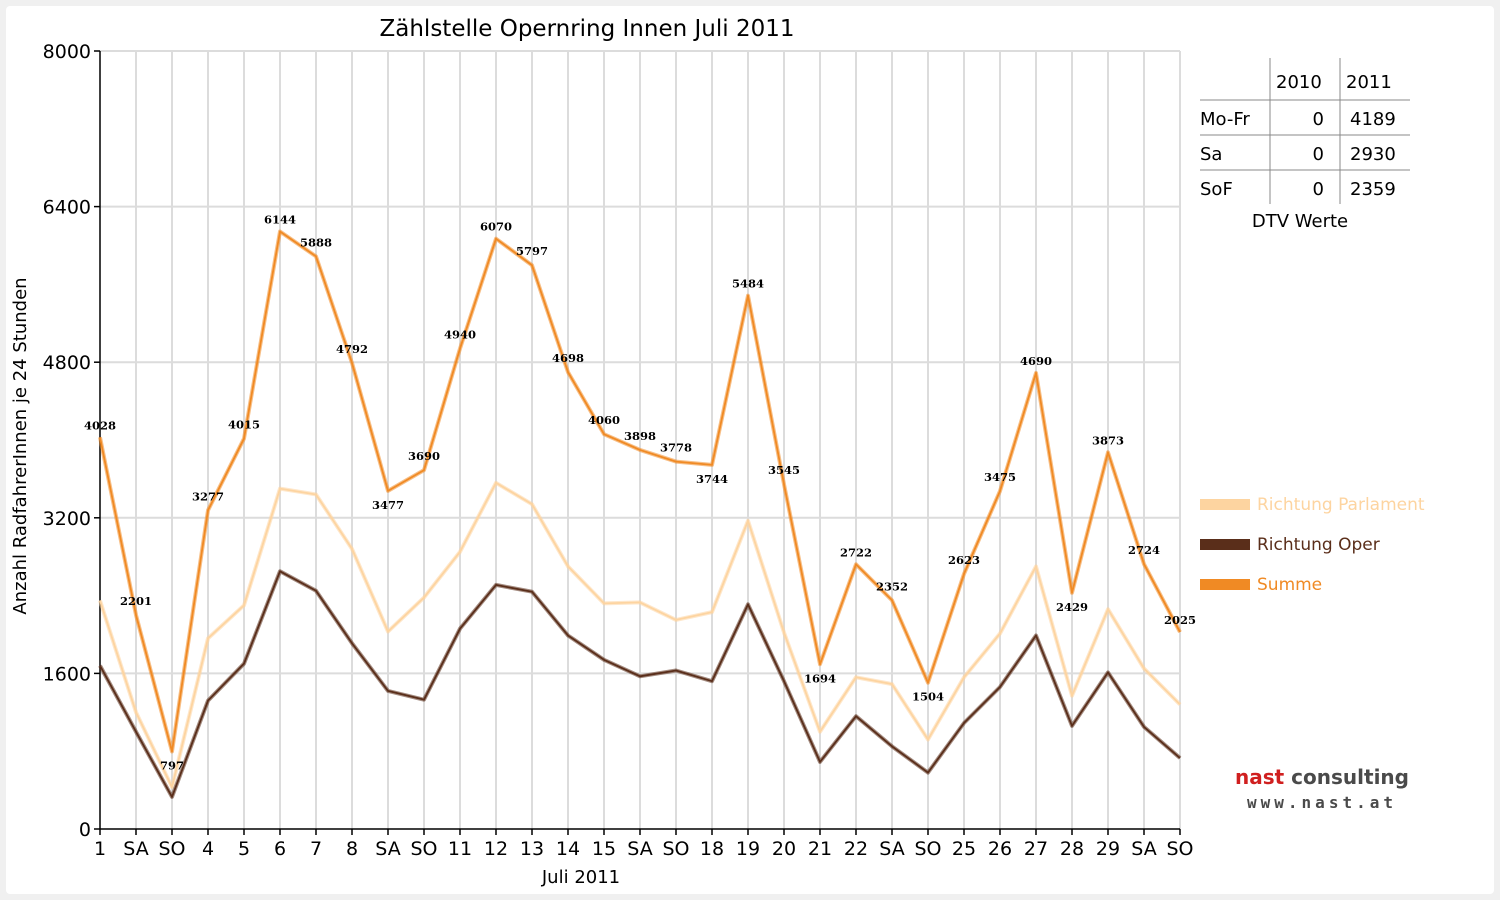 The image size is (1500, 900). What do you see at coordinates (964, 560) in the screenshot?
I see `data-label: 2623` at bounding box center [964, 560].